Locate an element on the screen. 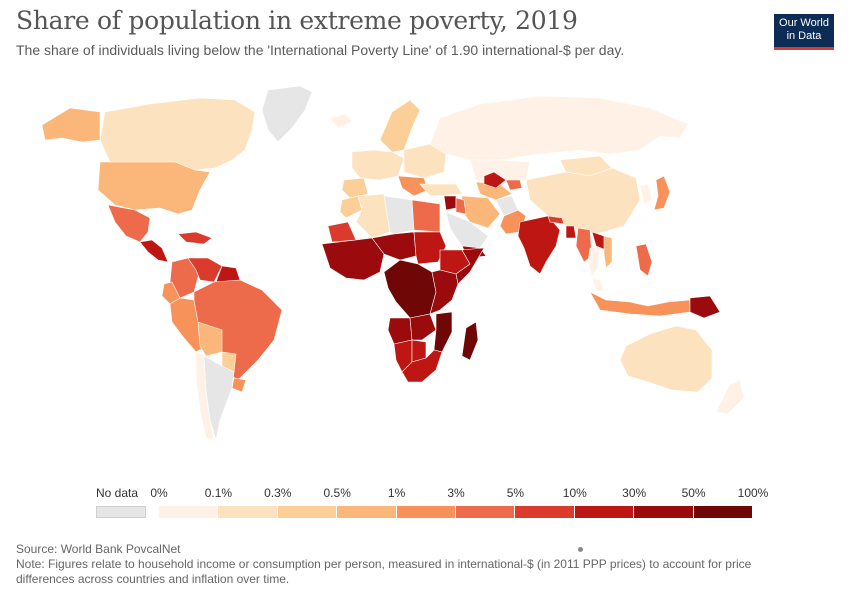 The height and width of the screenshot is (600, 850). region-egypt is located at coordinates (426, 216).